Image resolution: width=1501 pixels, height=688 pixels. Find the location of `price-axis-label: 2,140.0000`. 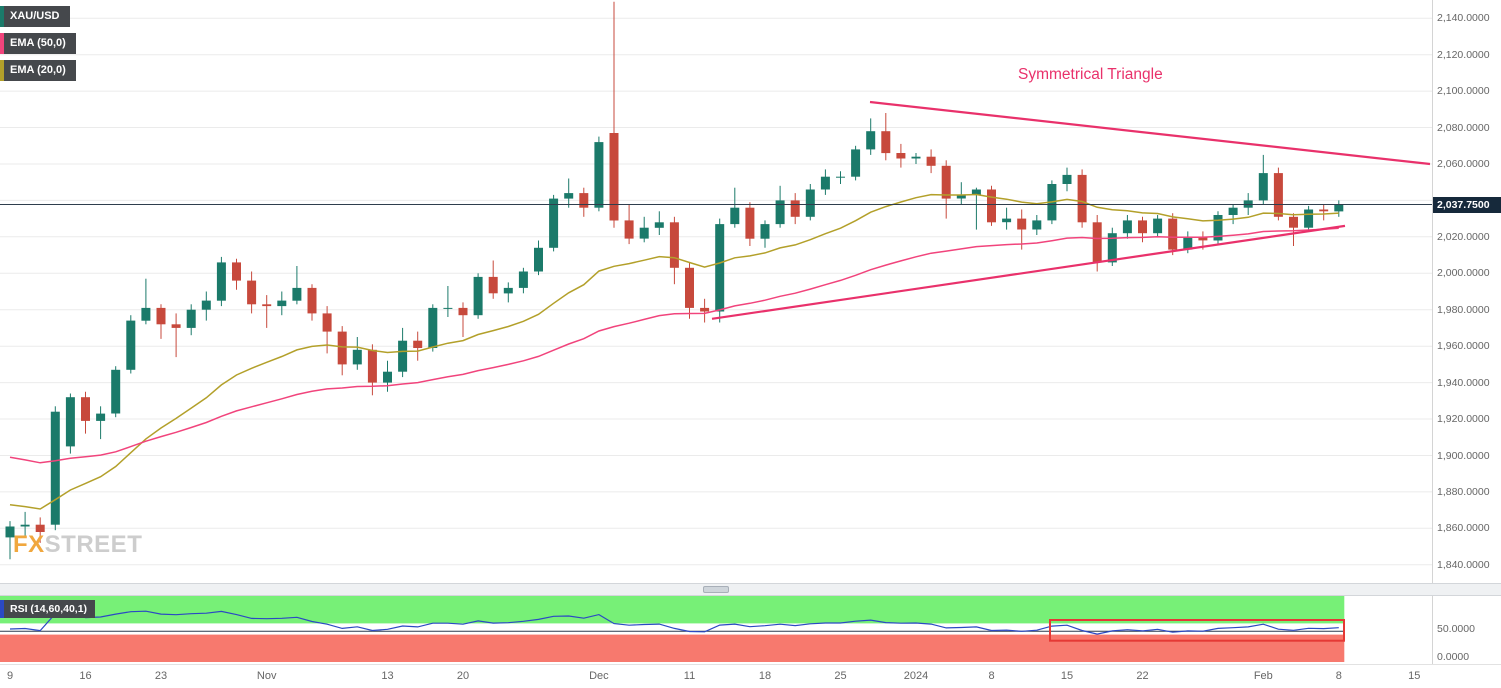

price-axis-label: 2,140.0000 is located at coordinates (1463, 18).